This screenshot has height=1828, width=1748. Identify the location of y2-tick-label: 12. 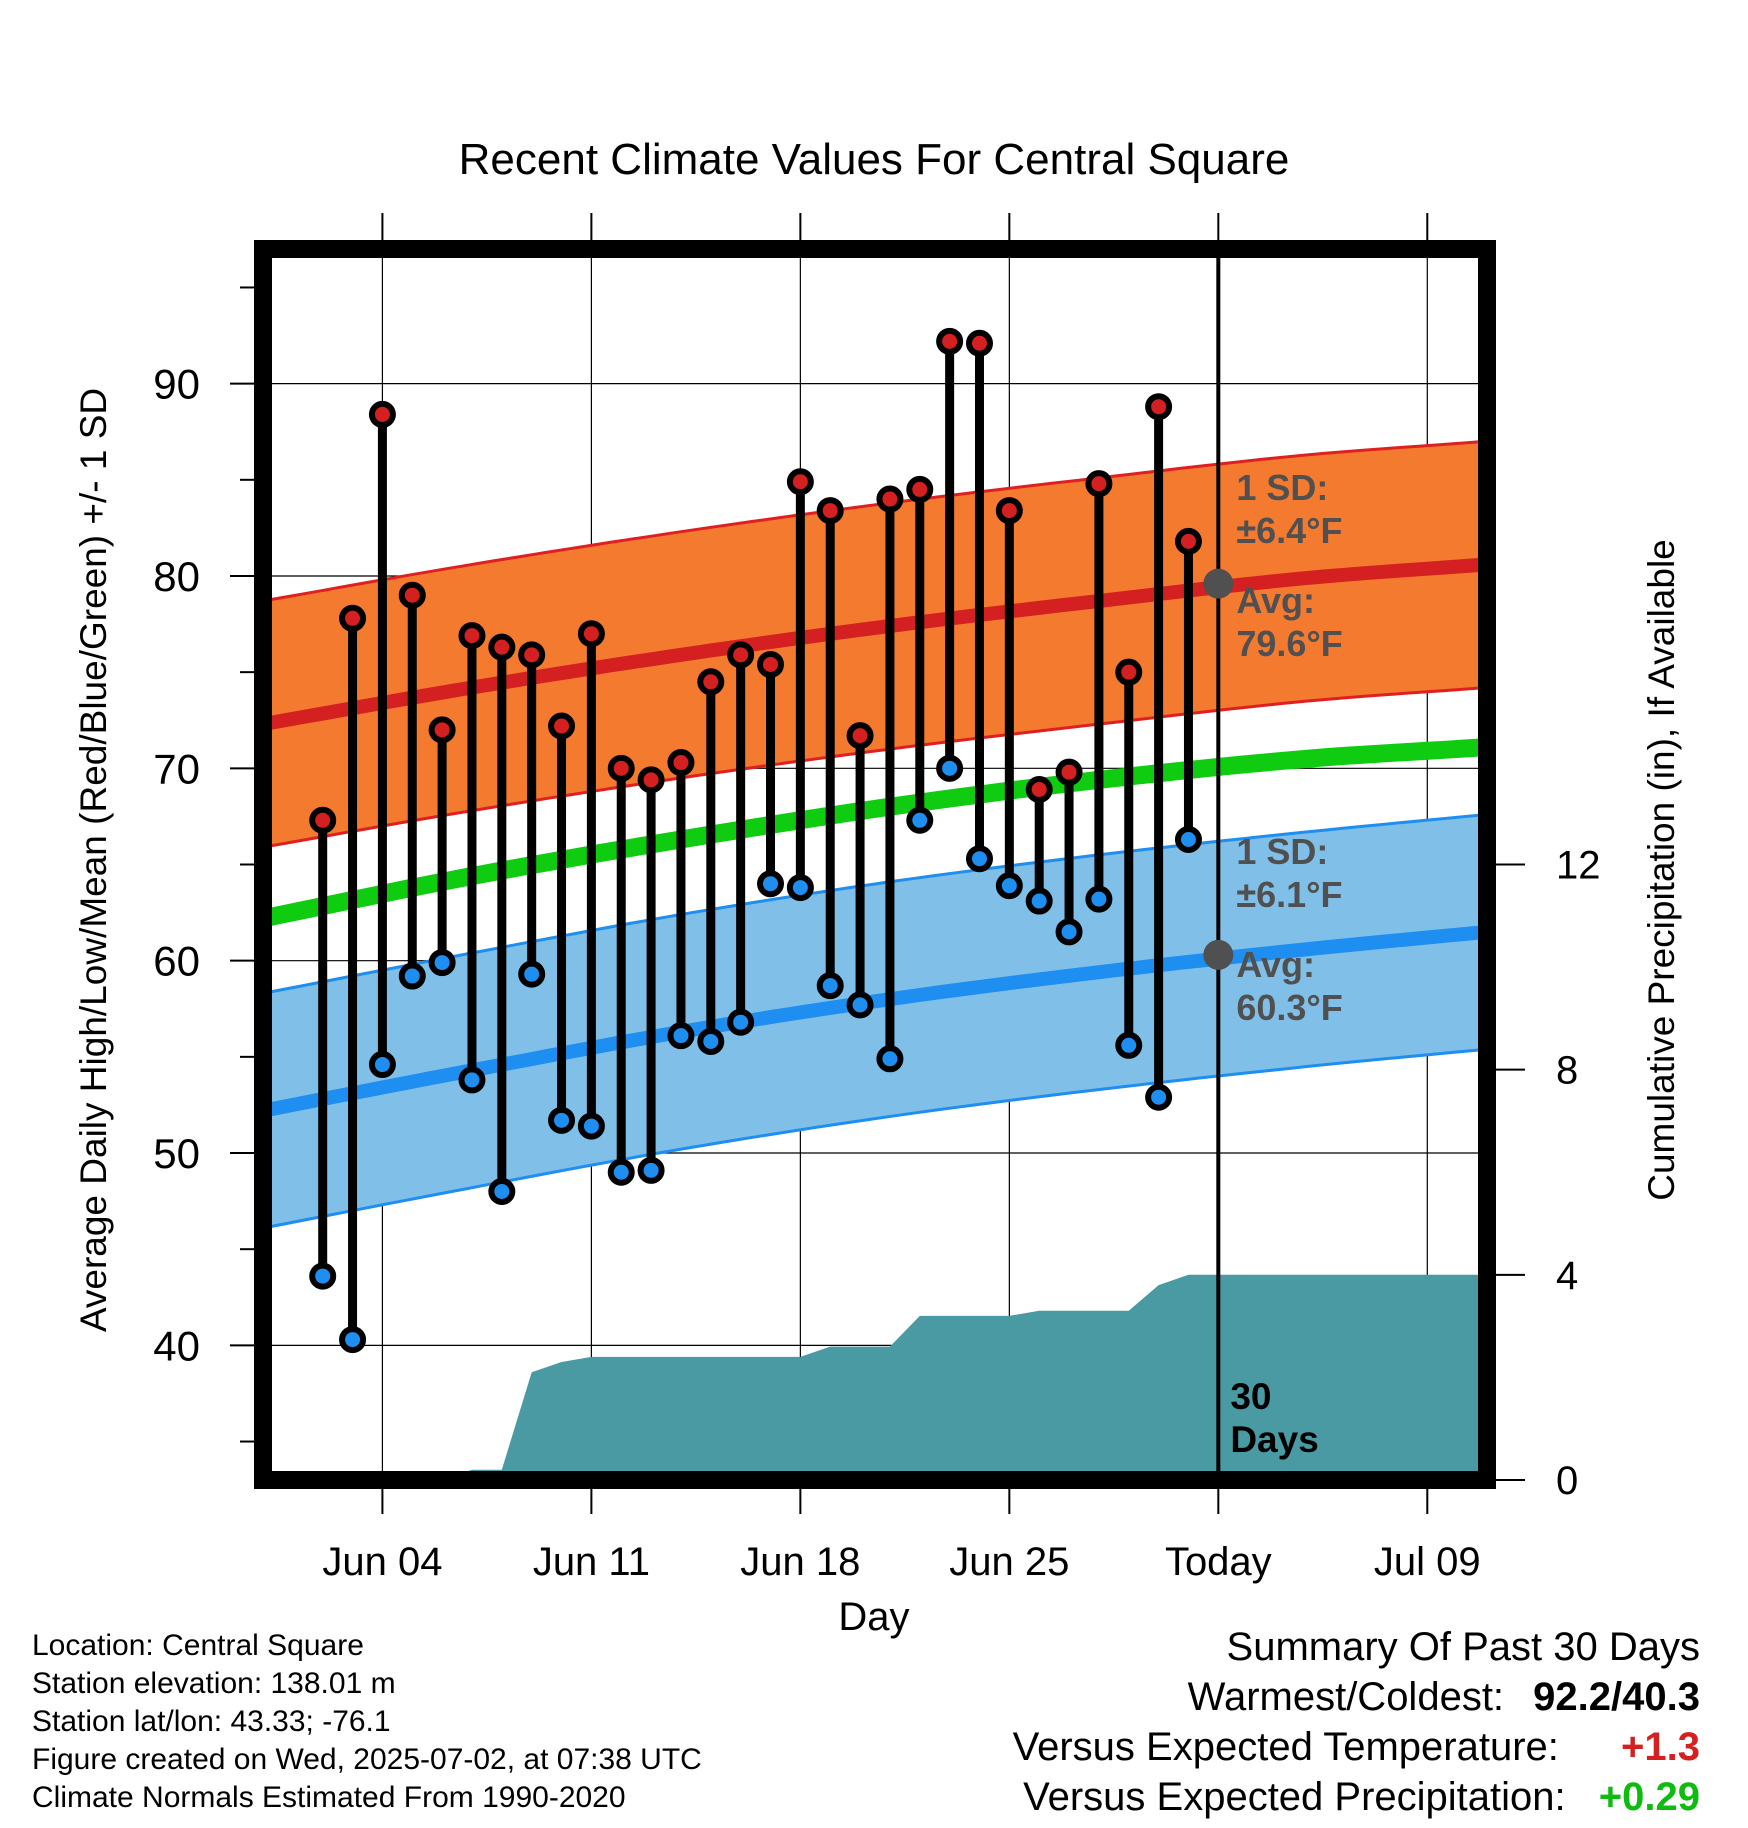
(1578, 866).